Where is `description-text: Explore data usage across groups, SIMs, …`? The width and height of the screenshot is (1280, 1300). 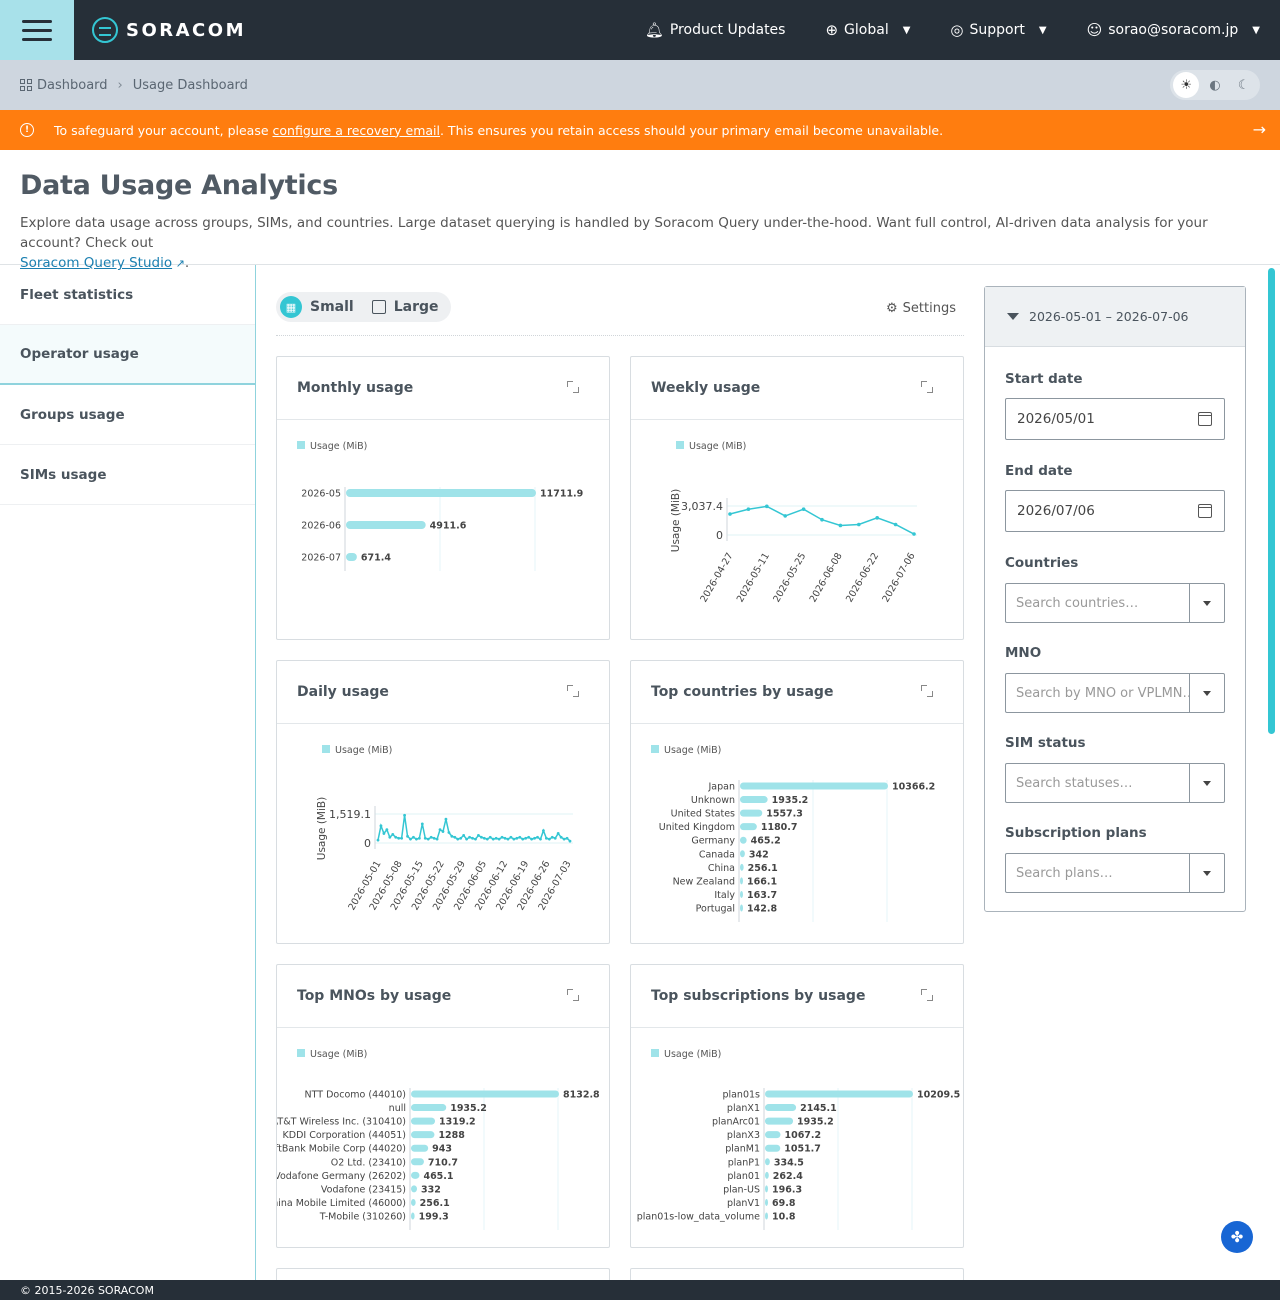
description-text: Explore data usage across groups, SIMs, … is located at coordinates (614, 233).